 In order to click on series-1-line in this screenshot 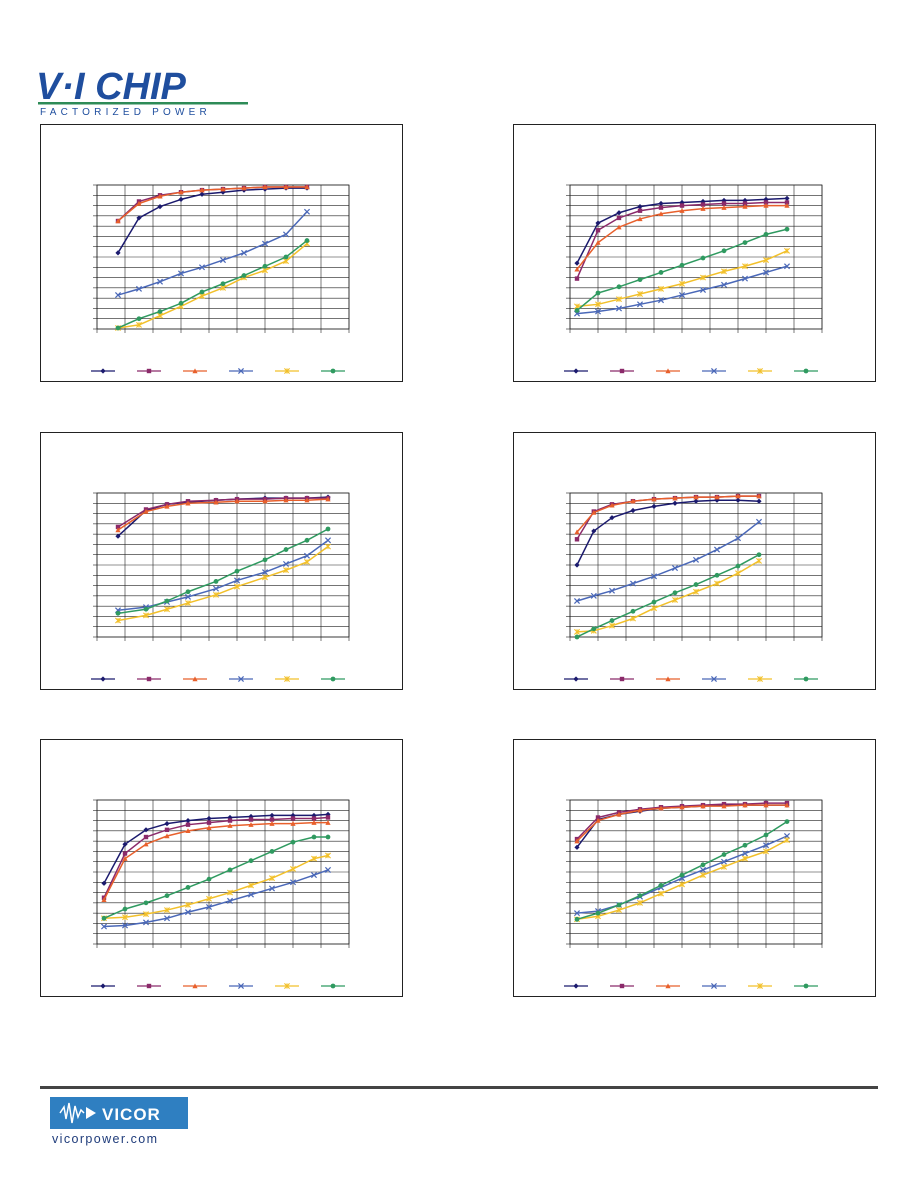, I will do `click(668, 532)`.